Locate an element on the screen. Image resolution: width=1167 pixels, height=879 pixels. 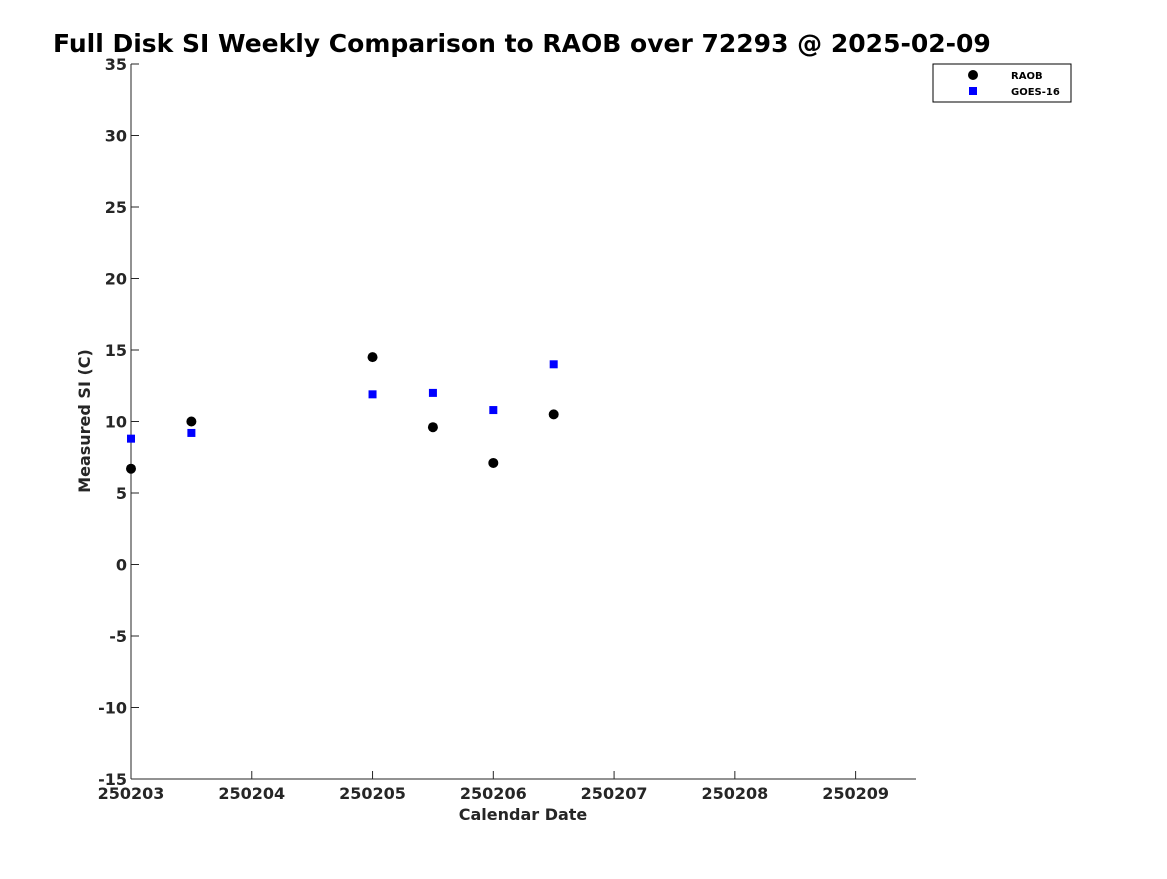
y-tick-label: 0 is located at coordinates (121, 565).